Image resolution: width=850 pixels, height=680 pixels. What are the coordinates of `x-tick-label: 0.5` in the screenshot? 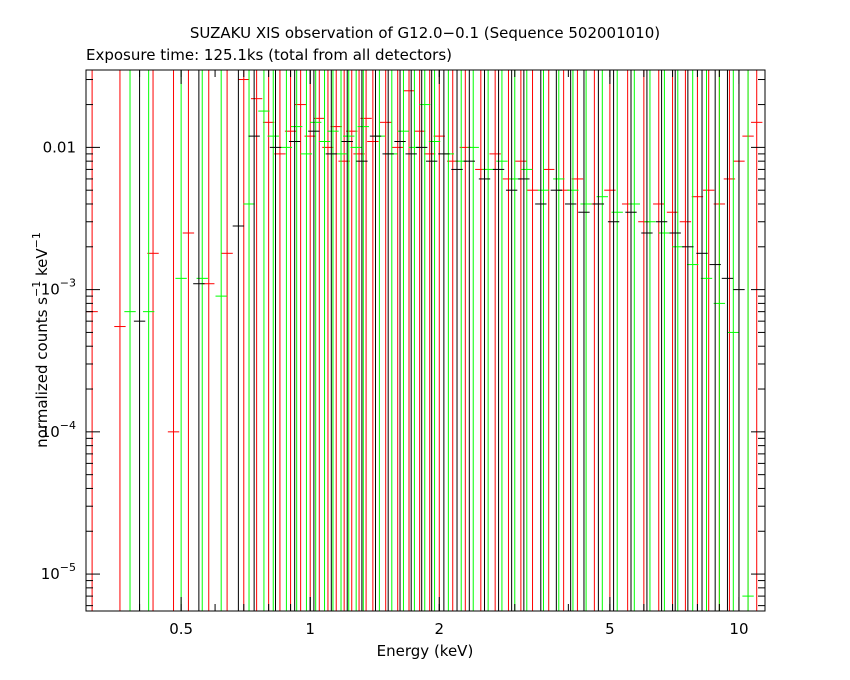 It's located at (181, 629).